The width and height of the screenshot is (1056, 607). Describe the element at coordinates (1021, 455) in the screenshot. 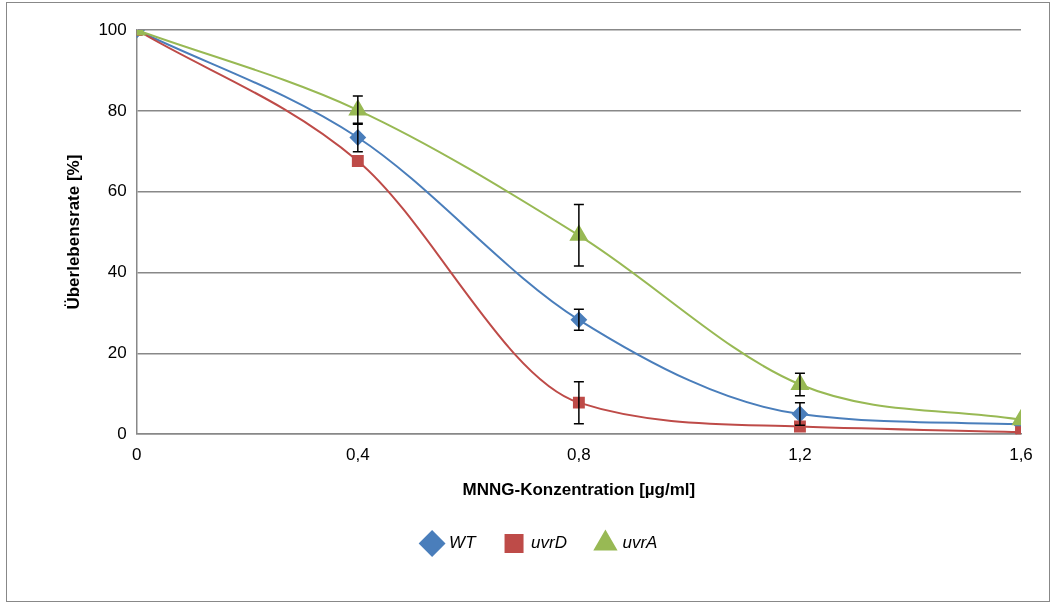

I see `x-tick-label: 1,6` at that location.